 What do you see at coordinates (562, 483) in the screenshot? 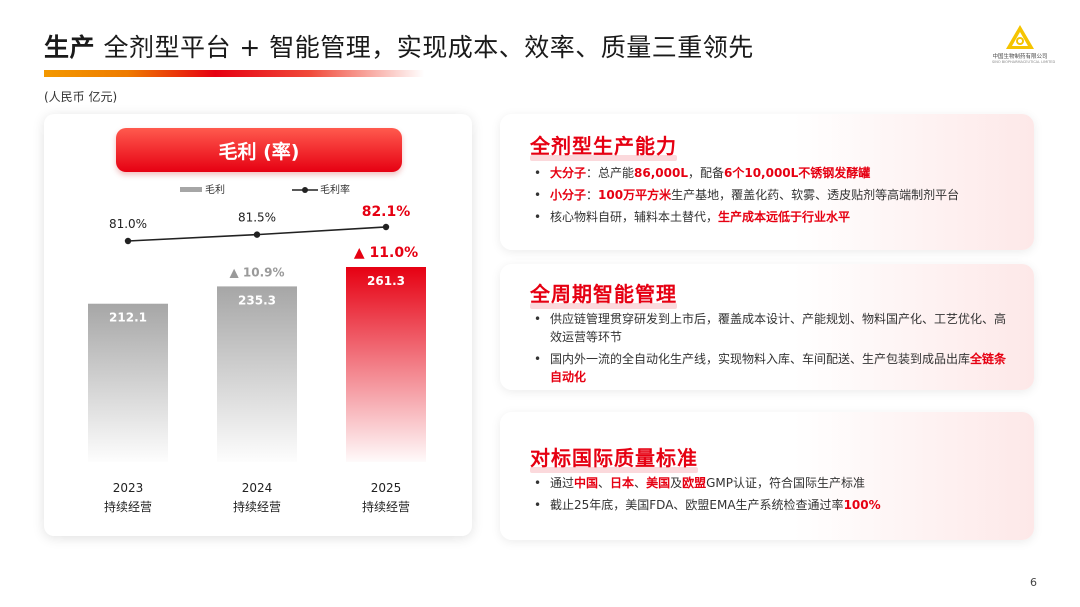
I see `bullet-text: 通过` at bounding box center [562, 483].